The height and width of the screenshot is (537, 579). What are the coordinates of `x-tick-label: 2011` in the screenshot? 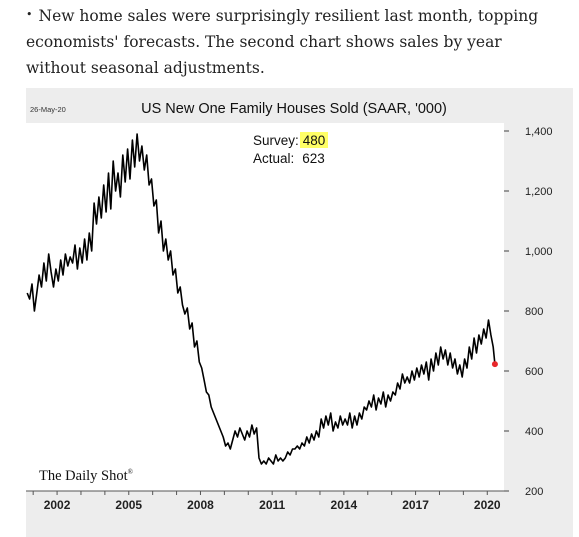 It's located at (272, 505).